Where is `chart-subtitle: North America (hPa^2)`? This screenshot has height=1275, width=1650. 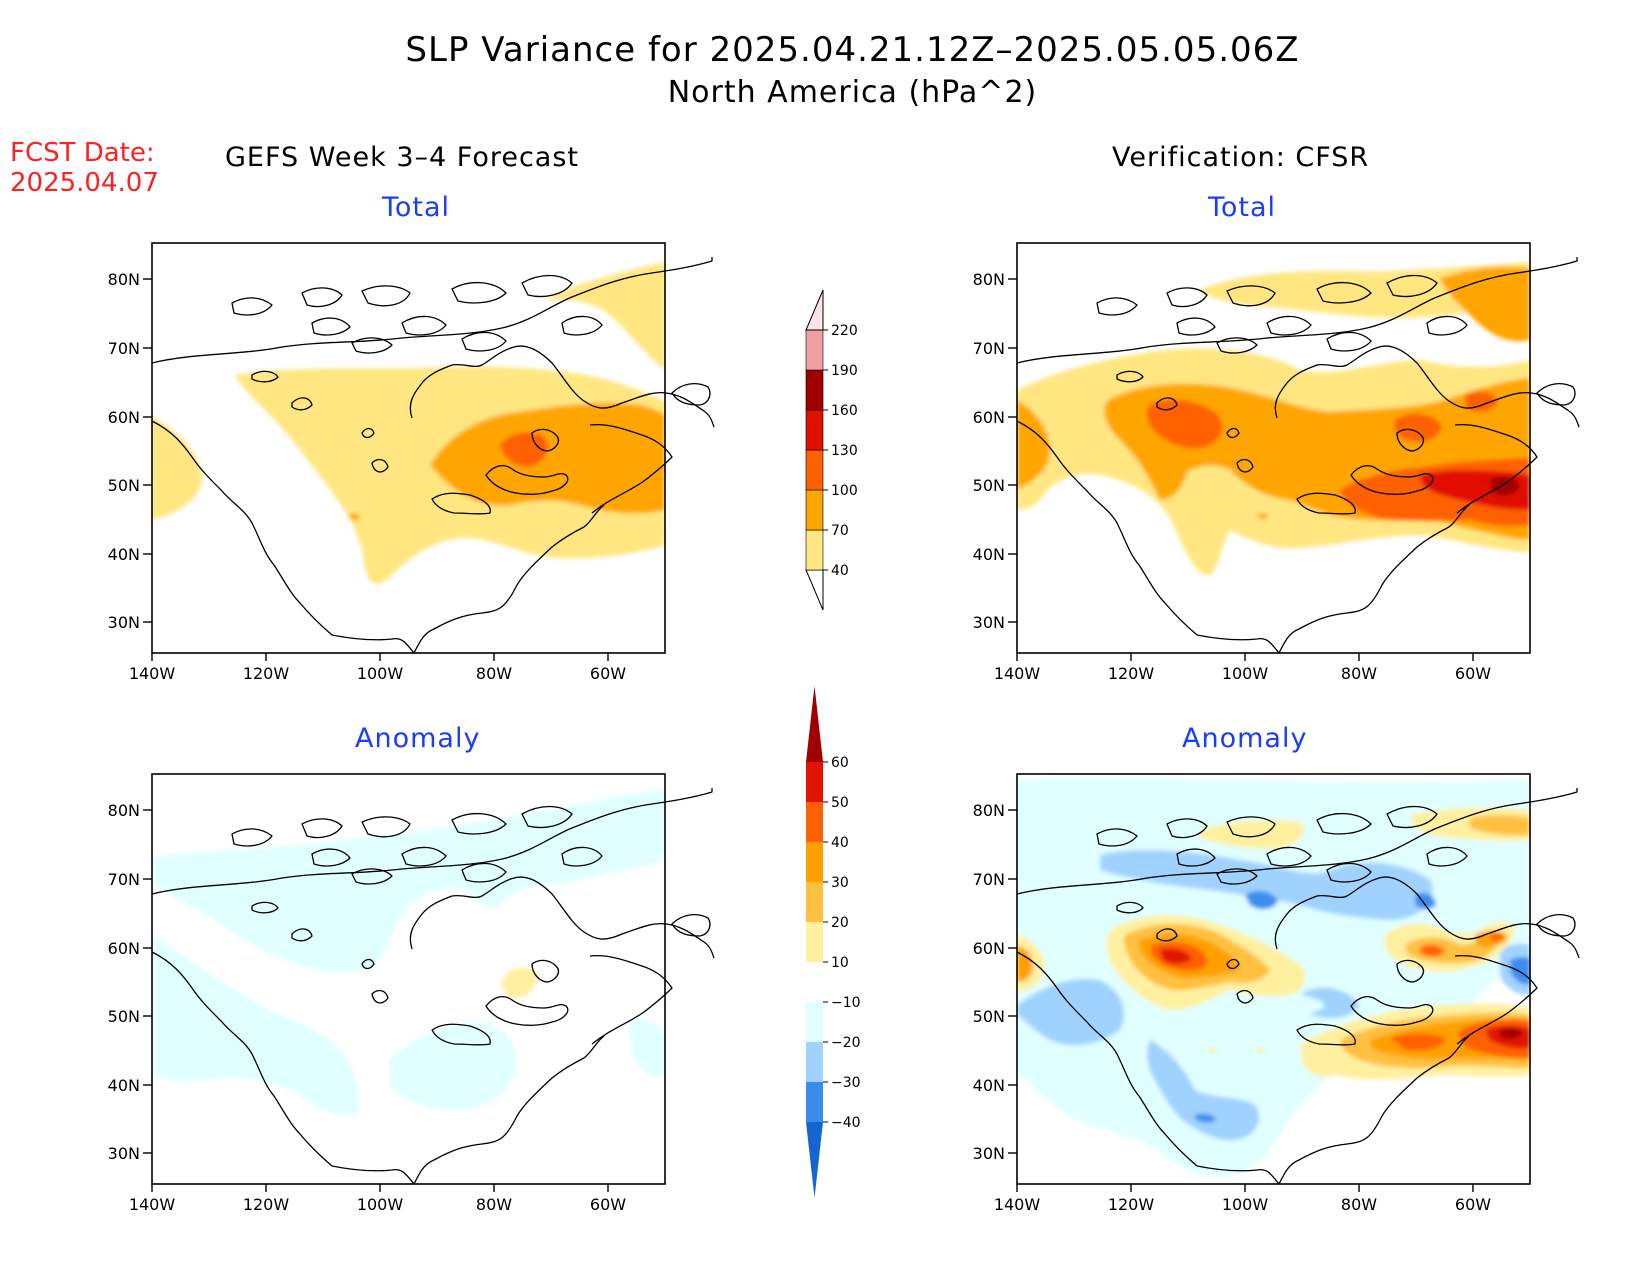
chart-subtitle: North America (hPa^2) is located at coordinates (852, 92).